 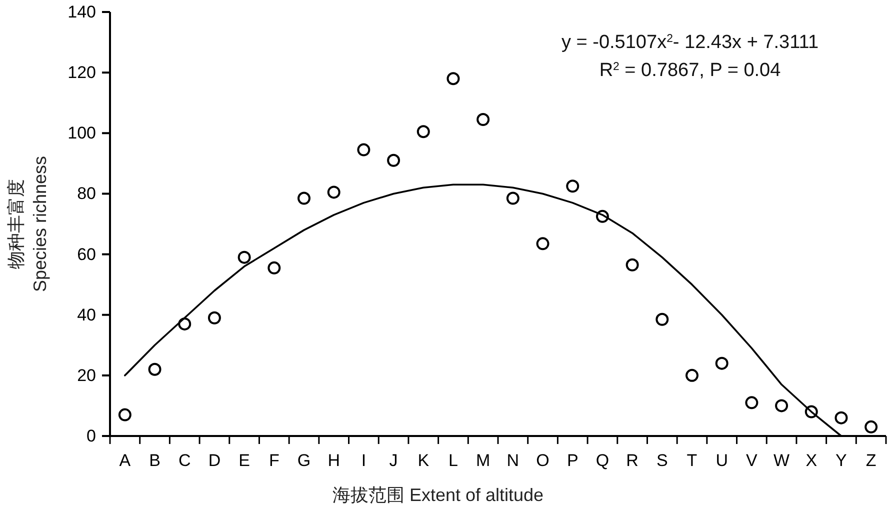 What do you see at coordinates (86, 254) in the screenshot?
I see `y-tick-label: 60` at bounding box center [86, 254].